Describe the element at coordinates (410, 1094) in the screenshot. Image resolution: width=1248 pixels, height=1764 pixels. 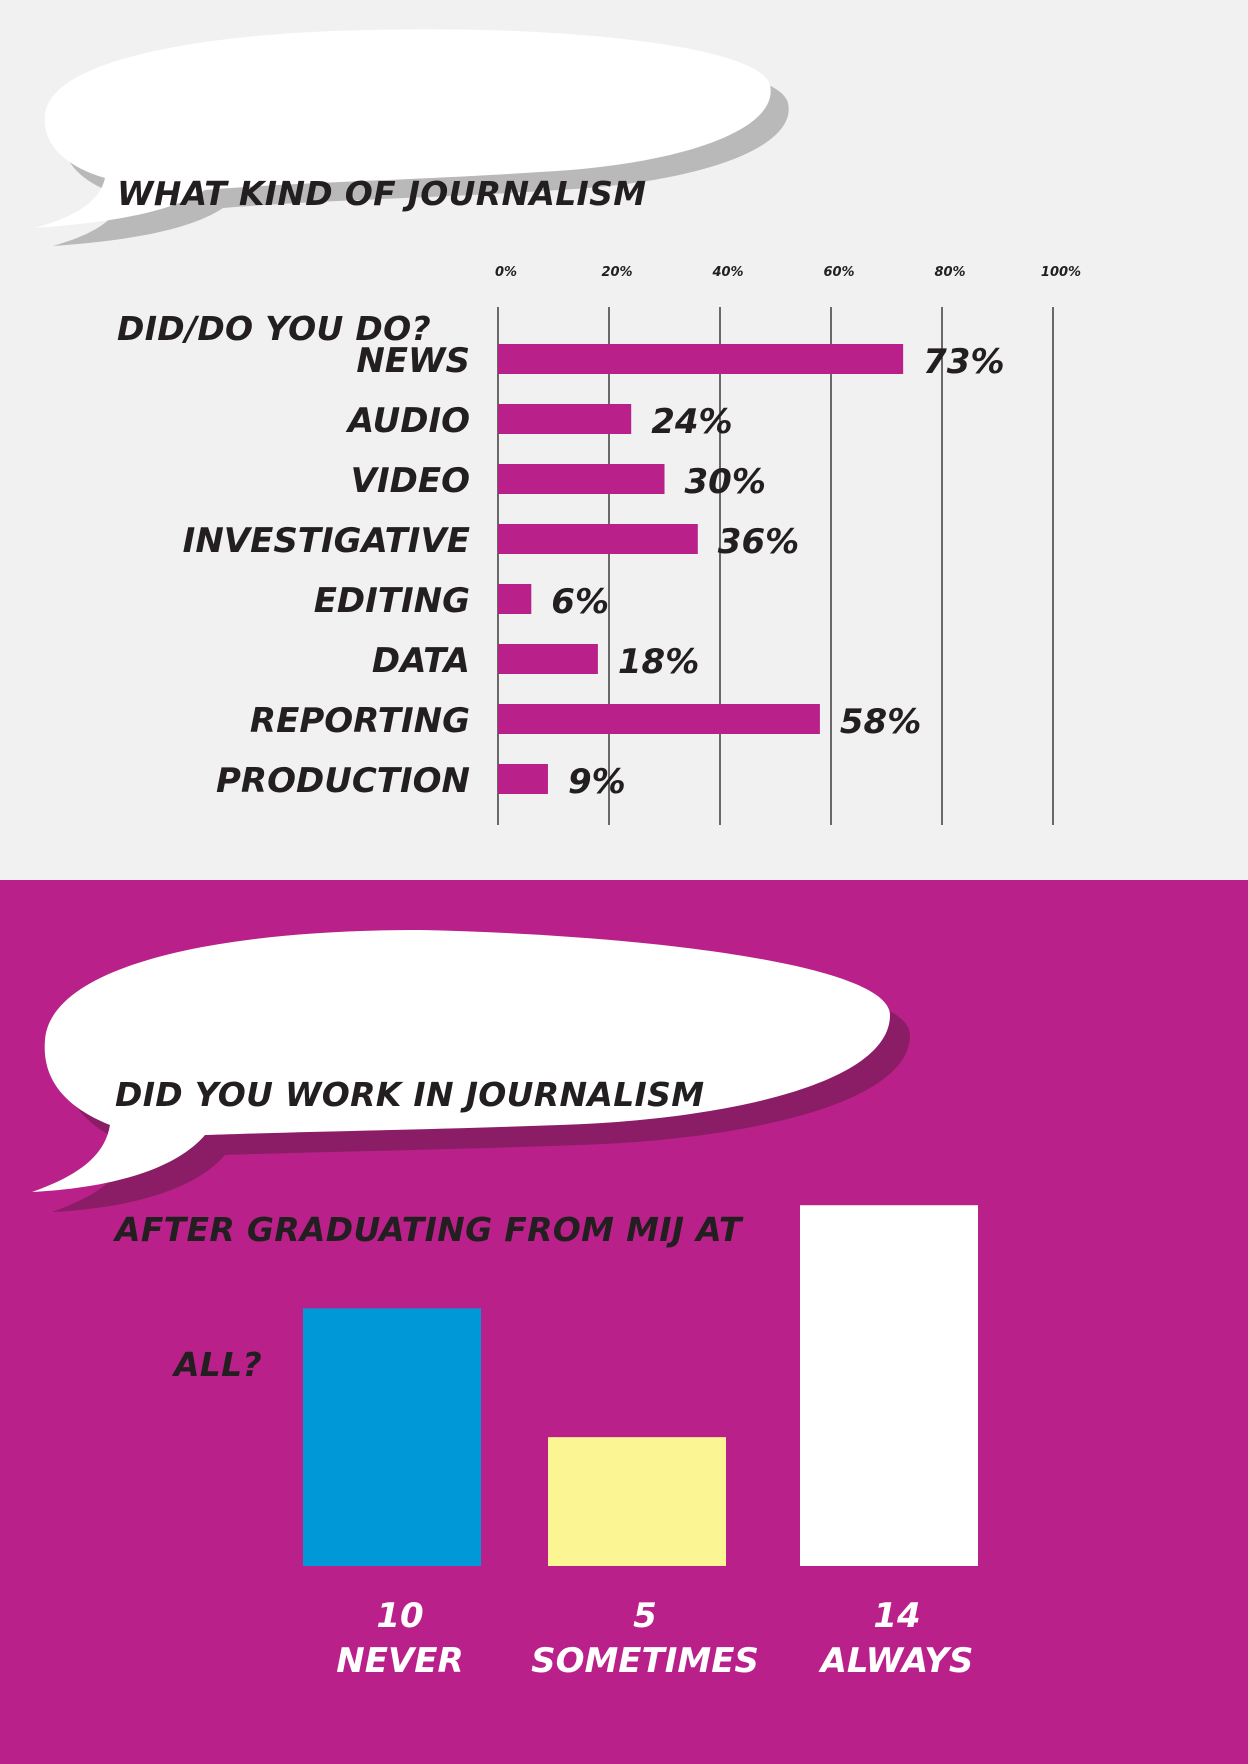
I see `question-2-line: DID YOU WORK IN JOURNALISM` at that location.